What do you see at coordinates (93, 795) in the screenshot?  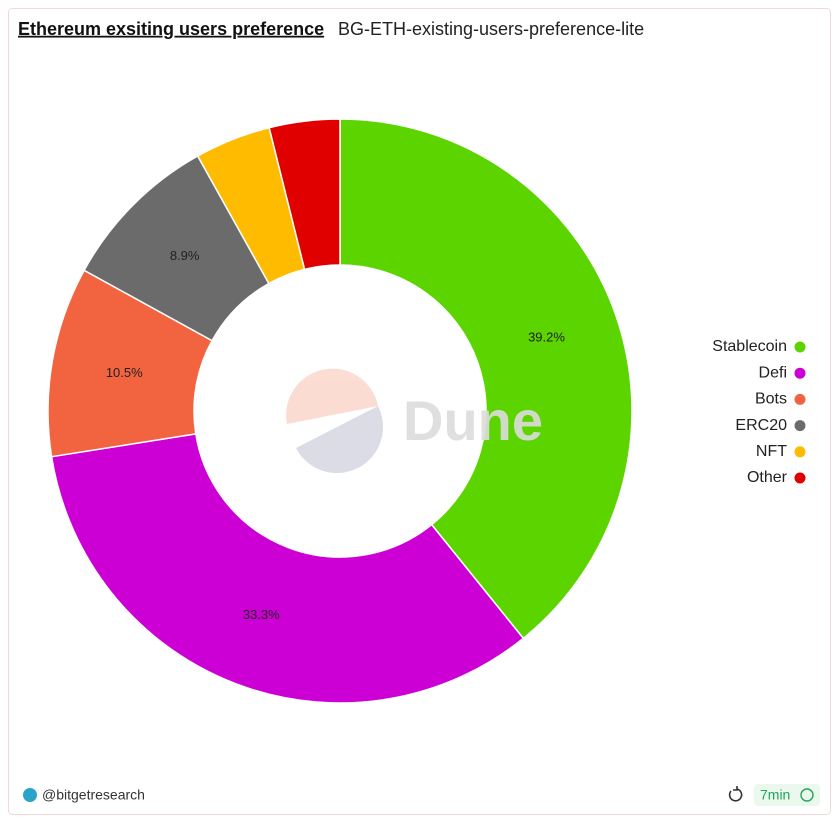 I see `author: @bitgetresearch` at bounding box center [93, 795].